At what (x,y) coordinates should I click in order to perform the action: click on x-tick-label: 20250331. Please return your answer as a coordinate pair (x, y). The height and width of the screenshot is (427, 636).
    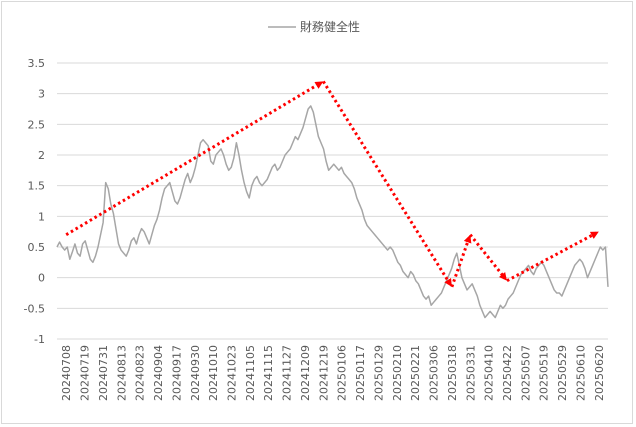
    Looking at the image, I should click on (470, 373).